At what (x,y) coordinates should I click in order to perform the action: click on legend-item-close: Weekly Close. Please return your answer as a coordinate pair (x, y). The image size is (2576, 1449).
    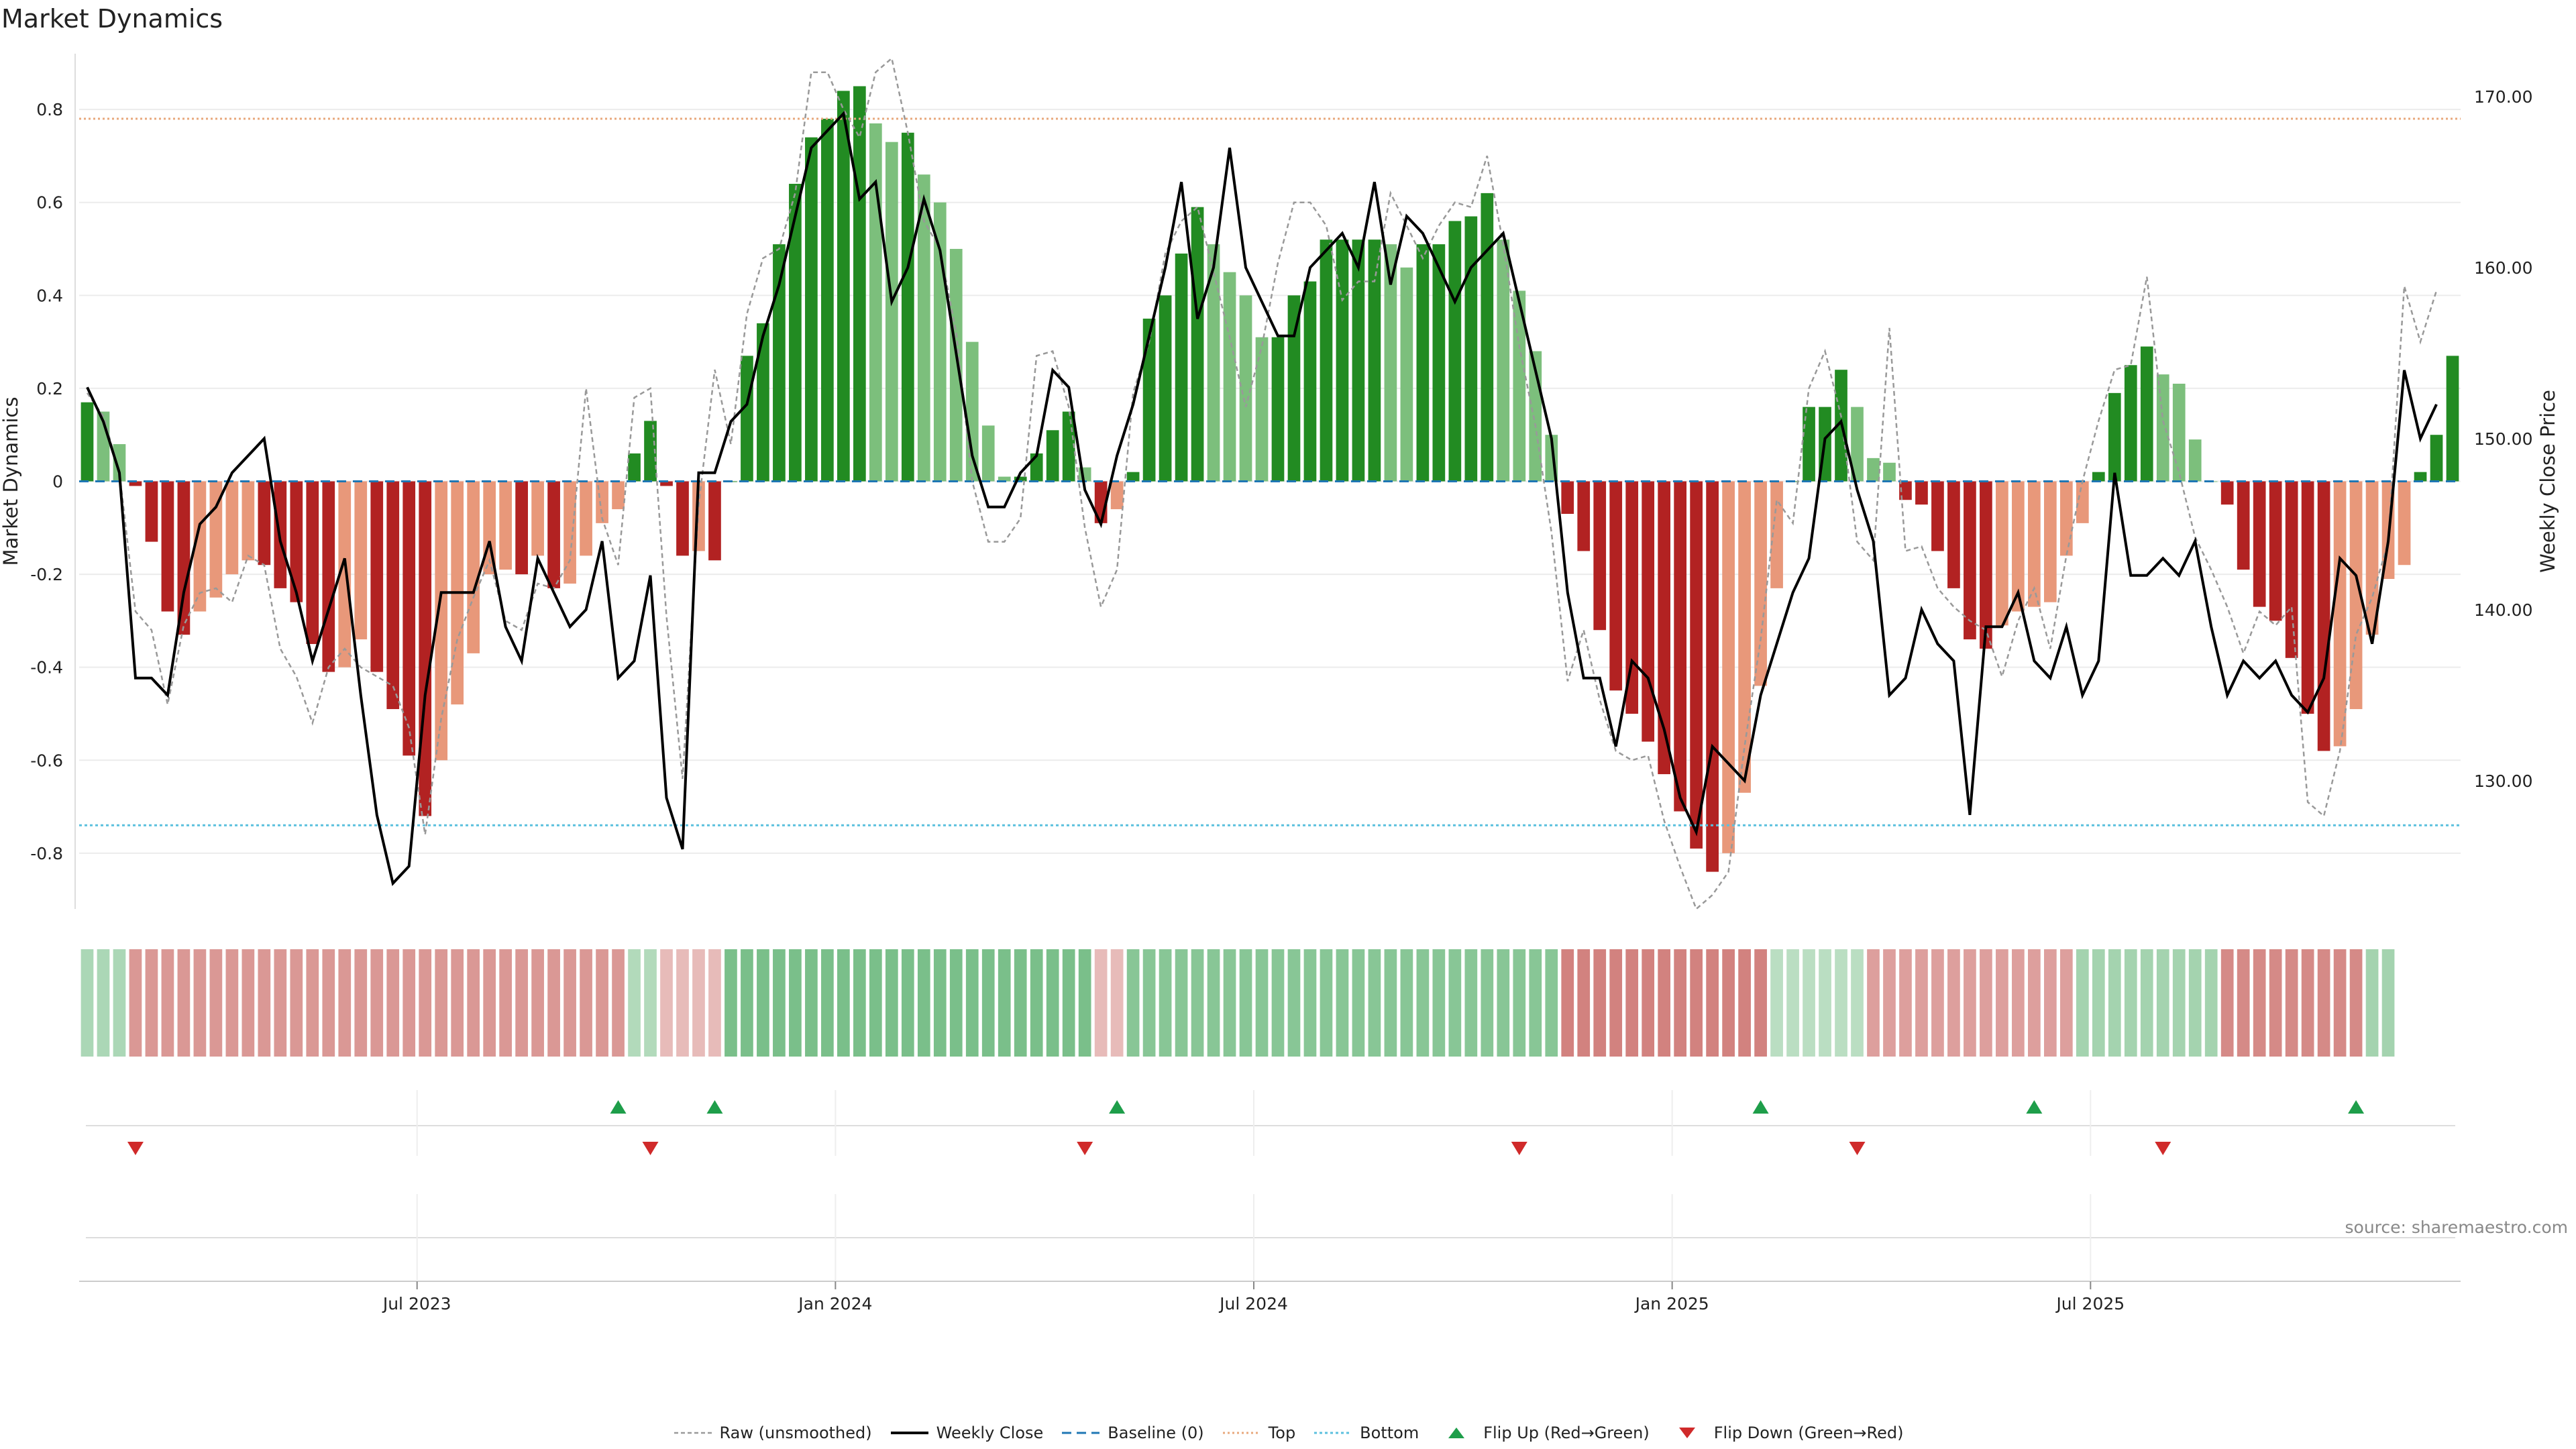
    Looking at the image, I should click on (966, 1433).